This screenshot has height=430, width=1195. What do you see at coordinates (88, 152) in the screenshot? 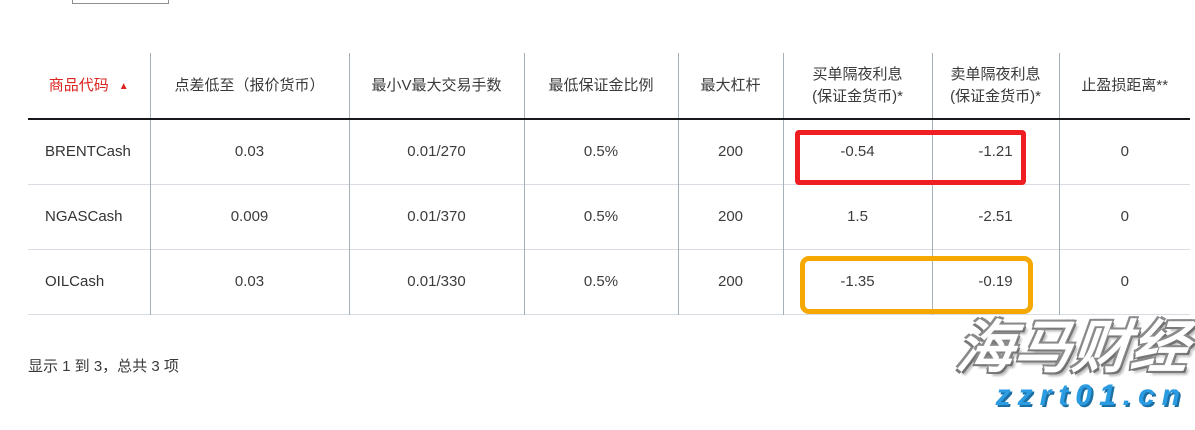
I see `cell-symbol: BRENTCash` at bounding box center [88, 152].